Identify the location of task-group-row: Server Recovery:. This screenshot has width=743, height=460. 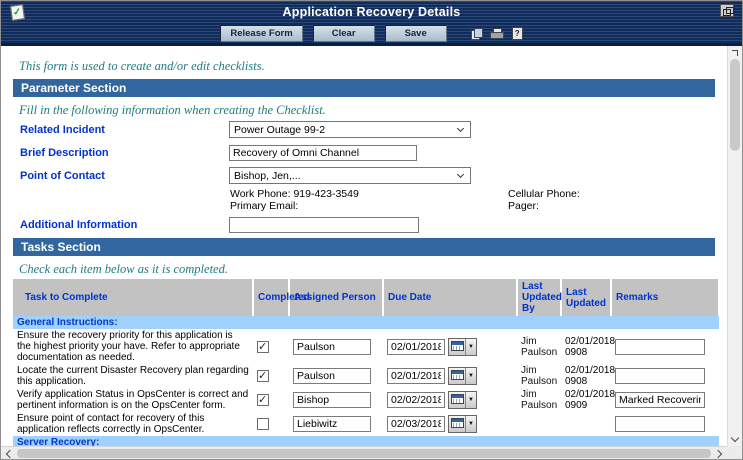
(366, 441).